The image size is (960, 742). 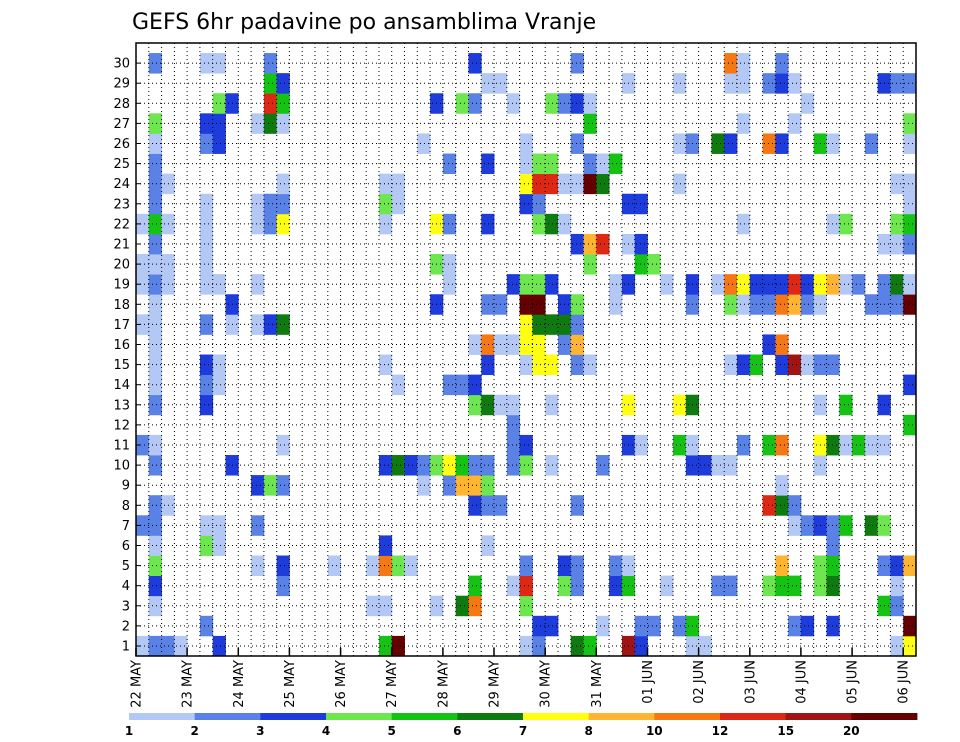 What do you see at coordinates (121, 84) in the screenshot?
I see `y-tick-label: 29` at bounding box center [121, 84].